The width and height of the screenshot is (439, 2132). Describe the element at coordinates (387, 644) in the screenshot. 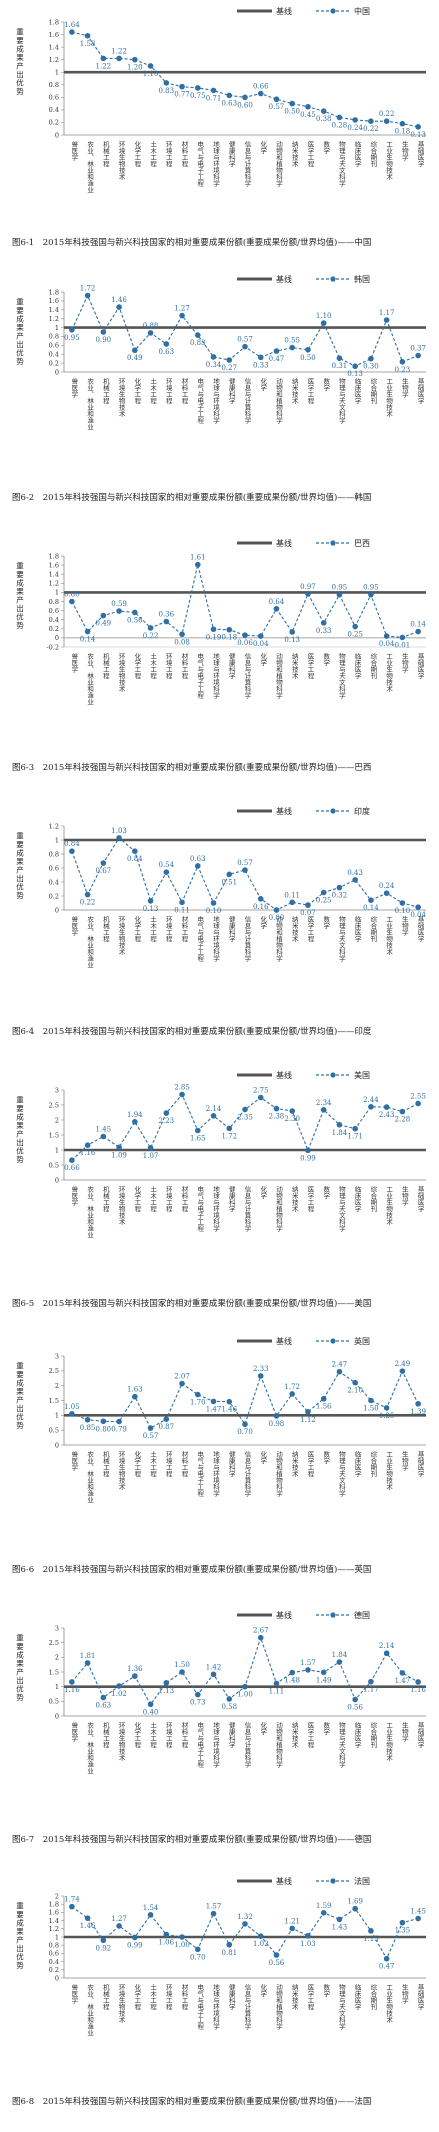

I see `data-label: 0.04` at that location.